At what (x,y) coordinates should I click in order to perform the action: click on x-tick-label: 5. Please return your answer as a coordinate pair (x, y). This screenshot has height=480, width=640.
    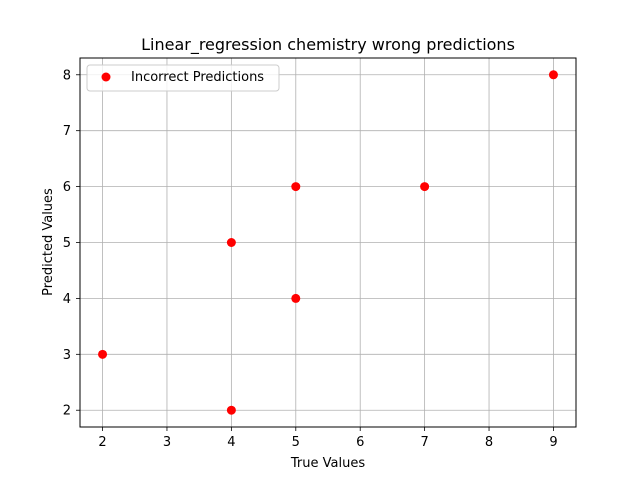
    Looking at the image, I should click on (296, 442).